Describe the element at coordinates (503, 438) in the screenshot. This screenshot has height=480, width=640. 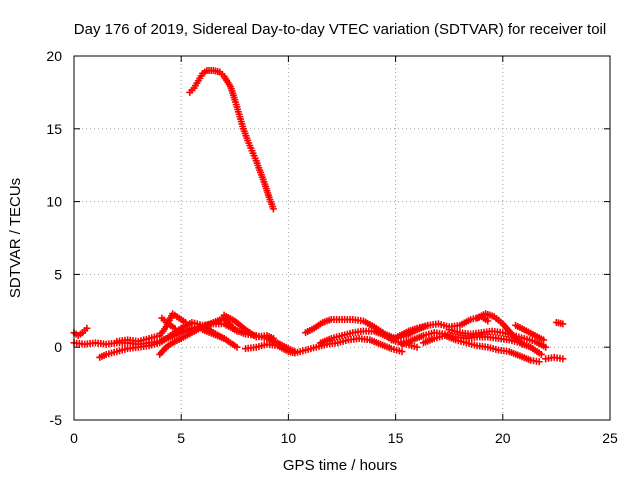
I see `x-tick-label: 20` at that location.